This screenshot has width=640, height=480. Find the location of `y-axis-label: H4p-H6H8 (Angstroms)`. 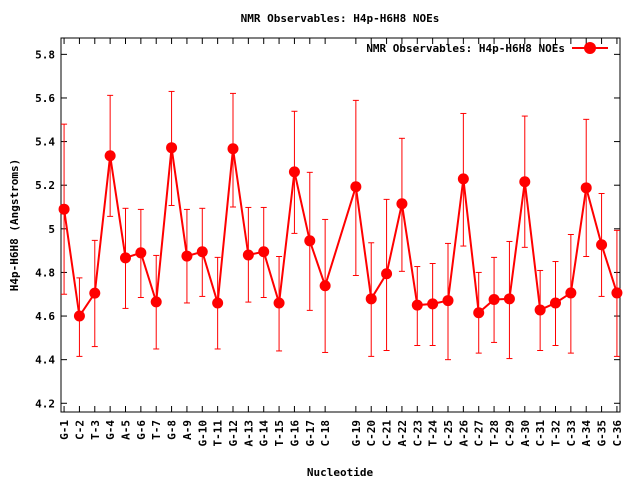

y-axis-label: H4p-H6H8 (Angstroms) is located at coordinates (14, 225).